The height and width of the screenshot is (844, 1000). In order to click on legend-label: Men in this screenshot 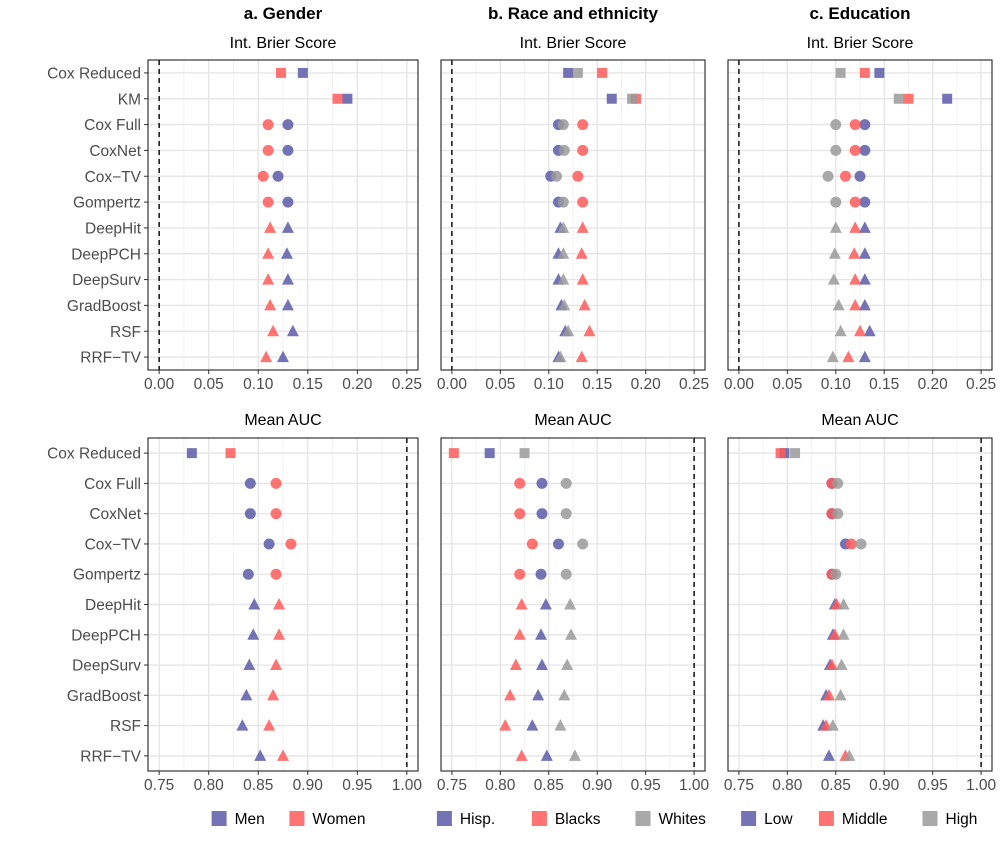, I will do `click(250, 819)`.